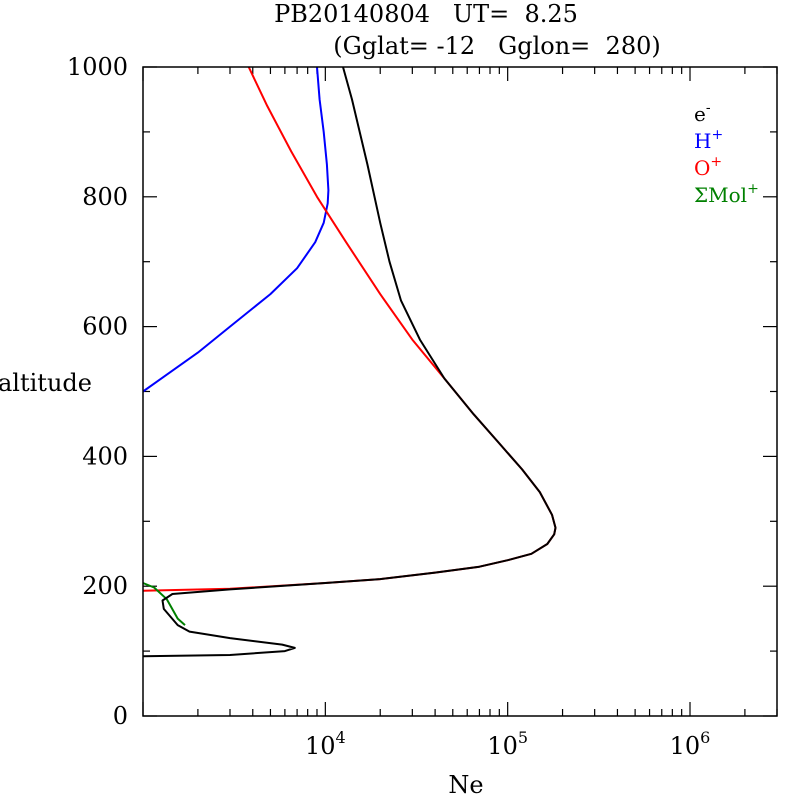 The width and height of the screenshot is (792, 796). Describe the element at coordinates (708, 167) in the screenshot. I see `legend-entry-o: O+` at that location.